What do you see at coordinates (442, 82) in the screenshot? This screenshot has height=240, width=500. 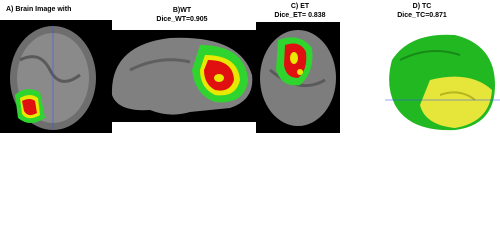 I see `panel-d-image` at bounding box center [442, 82].